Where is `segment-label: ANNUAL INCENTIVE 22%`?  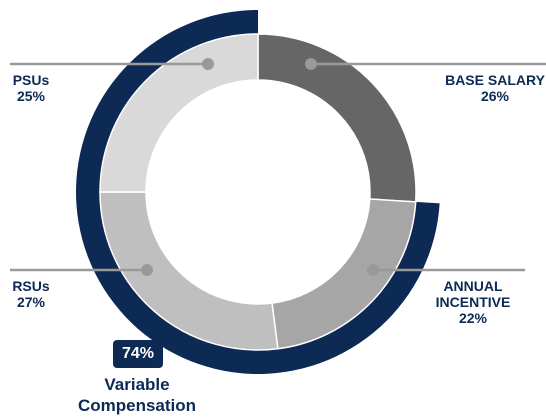
segment-label: ANNUAL INCENTIVE 22% is located at coordinates (473, 302).